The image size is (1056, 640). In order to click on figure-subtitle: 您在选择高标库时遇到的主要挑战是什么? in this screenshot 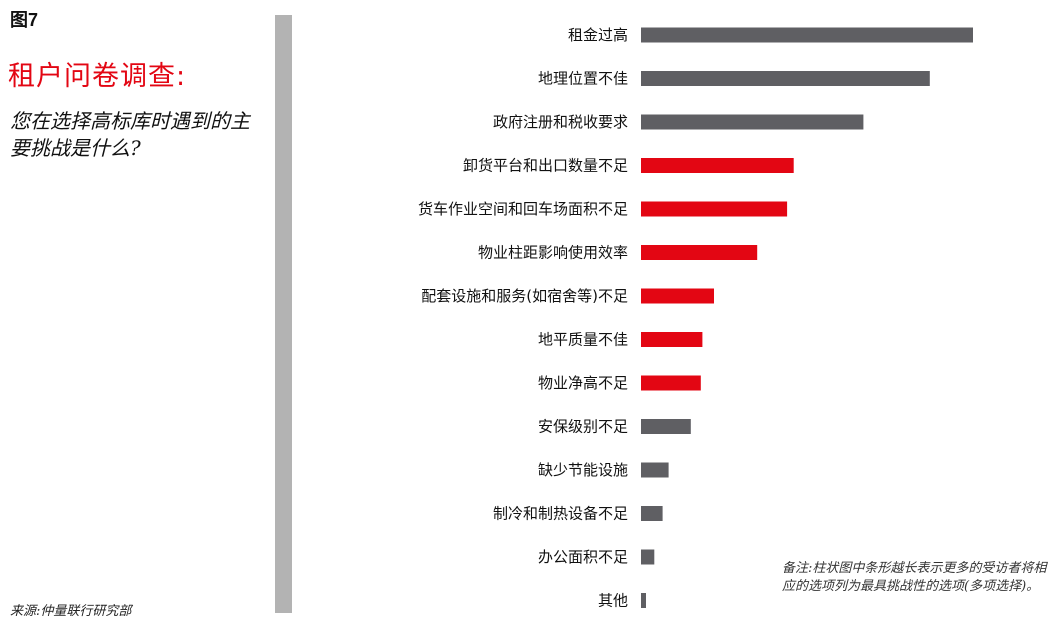, I will do `click(130, 134)`.